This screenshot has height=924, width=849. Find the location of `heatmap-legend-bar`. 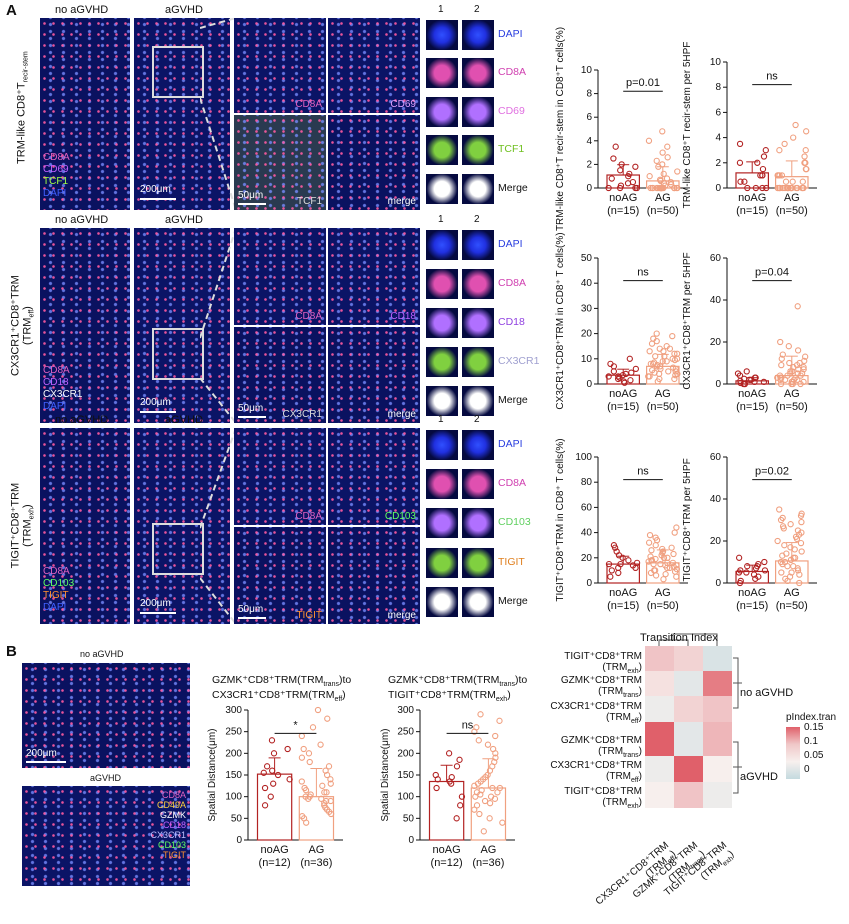

heatmap-legend-bar is located at coordinates (793, 753).